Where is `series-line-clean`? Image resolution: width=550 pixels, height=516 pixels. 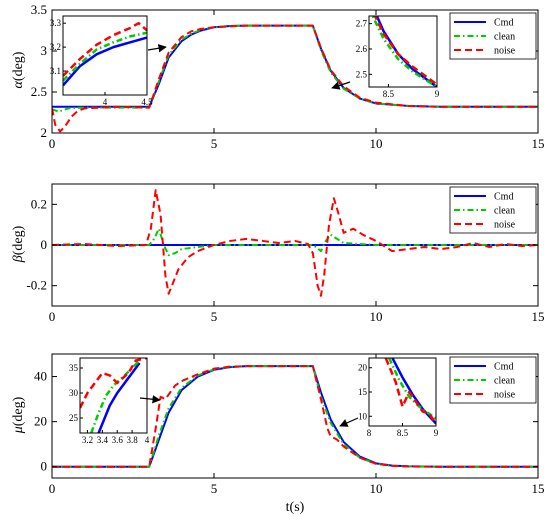 series-line-clean is located at coordinates (295, 242).